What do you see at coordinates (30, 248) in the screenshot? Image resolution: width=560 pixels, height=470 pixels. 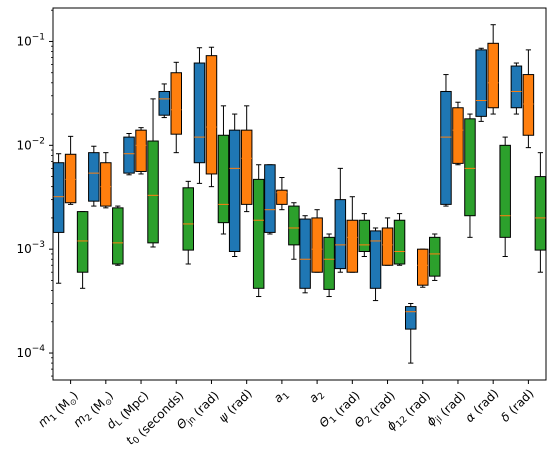 I see `y-tick-label-2: 10⁻³` at bounding box center [30, 248].